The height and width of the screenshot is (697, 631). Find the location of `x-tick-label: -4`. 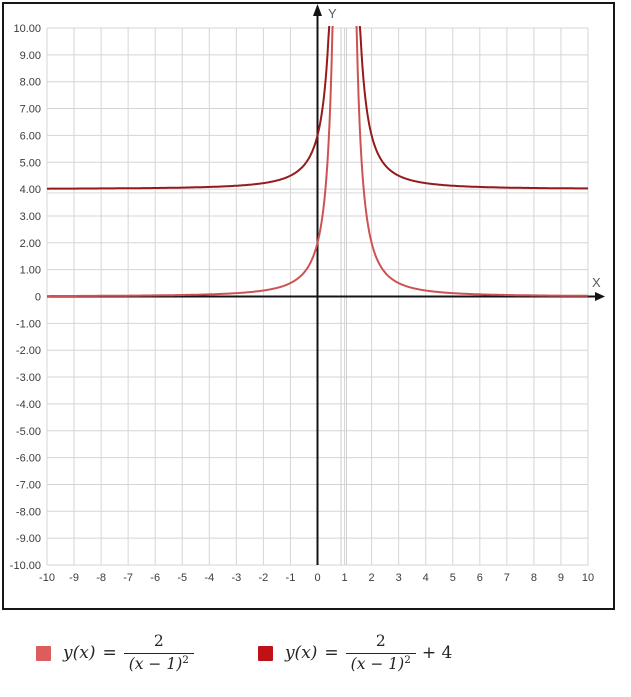

x-tick-label: -4 is located at coordinates (209, 578).